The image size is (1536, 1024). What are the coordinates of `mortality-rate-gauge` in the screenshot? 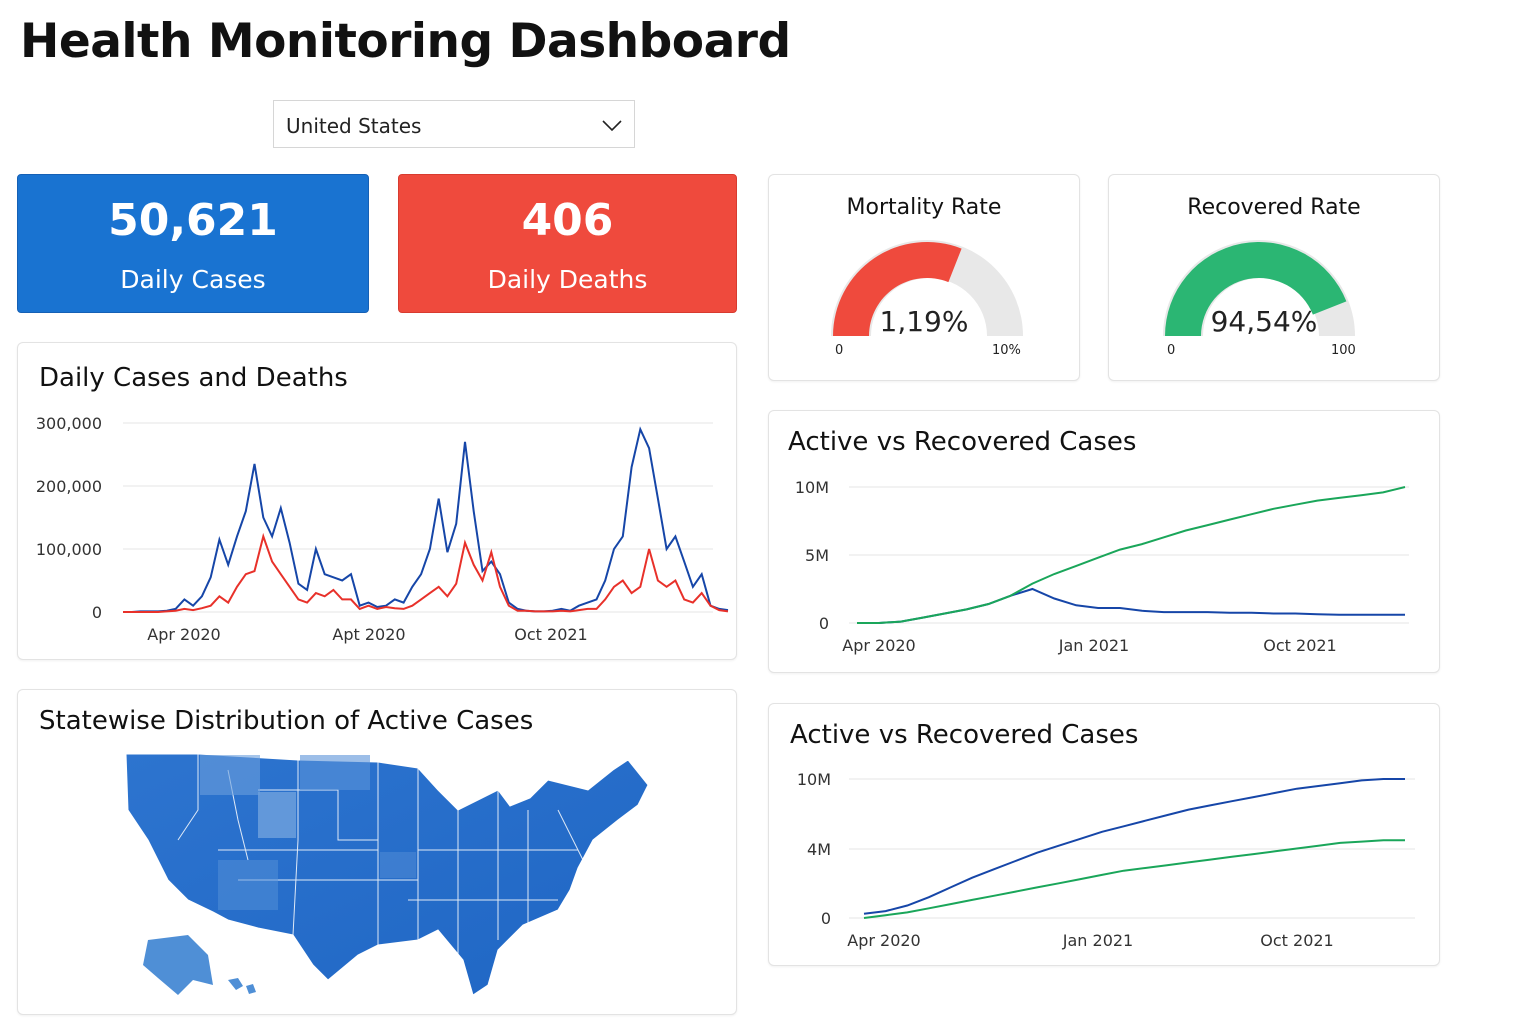 It's located at (927, 288).